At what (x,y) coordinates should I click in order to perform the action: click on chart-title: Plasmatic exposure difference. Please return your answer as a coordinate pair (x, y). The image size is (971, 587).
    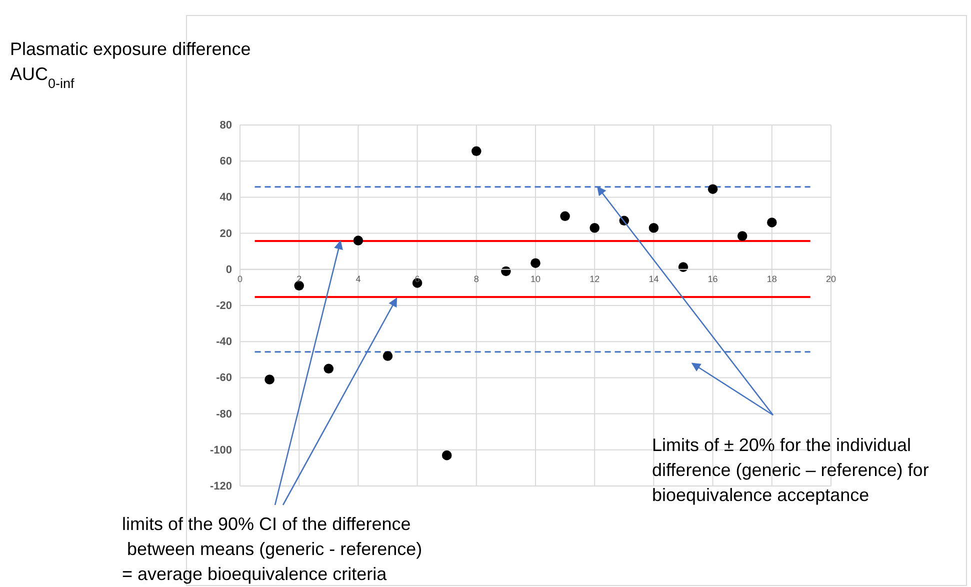
    Looking at the image, I should click on (130, 49).